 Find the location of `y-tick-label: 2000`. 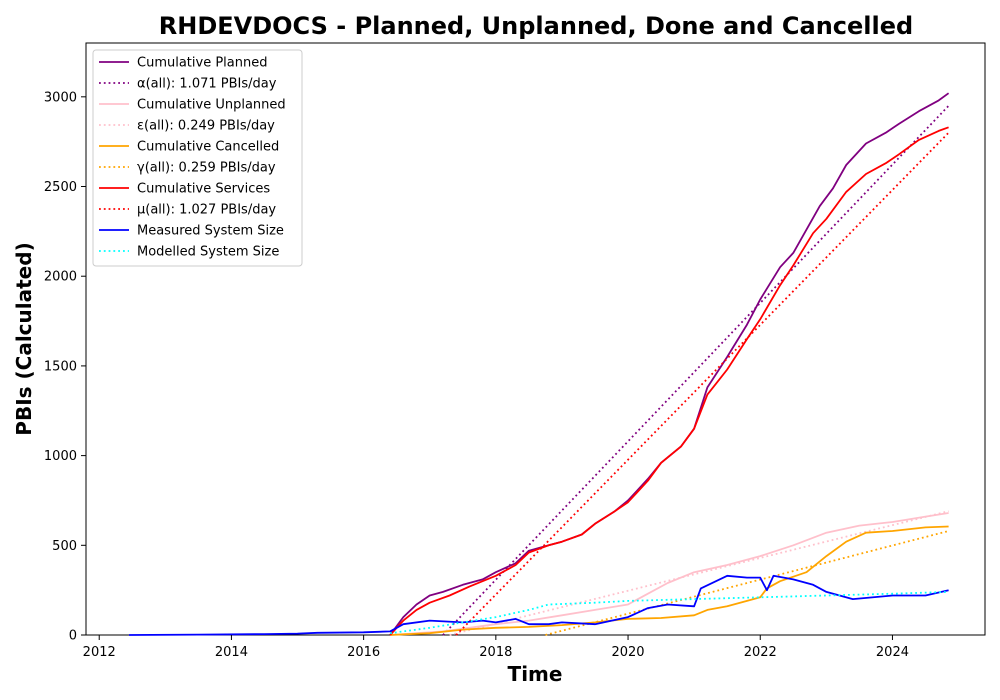

y-tick-label: 2000 is located at coordinates (60, 277).